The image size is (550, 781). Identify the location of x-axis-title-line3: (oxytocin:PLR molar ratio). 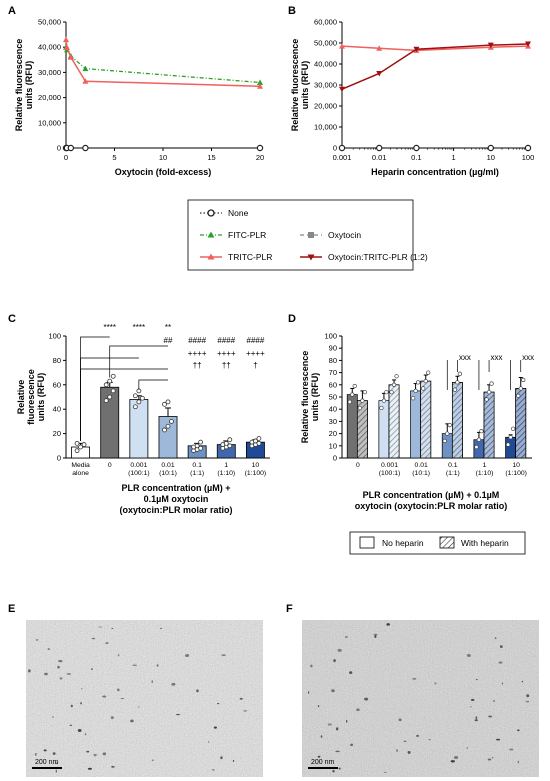
(175, 510).